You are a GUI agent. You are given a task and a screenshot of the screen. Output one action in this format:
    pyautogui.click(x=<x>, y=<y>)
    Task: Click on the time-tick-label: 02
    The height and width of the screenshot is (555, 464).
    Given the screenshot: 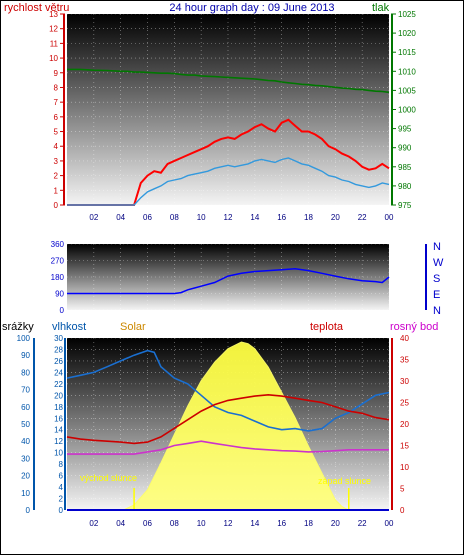 What is the action you would take?
    pyautogui.click(x=93, y=523)
    